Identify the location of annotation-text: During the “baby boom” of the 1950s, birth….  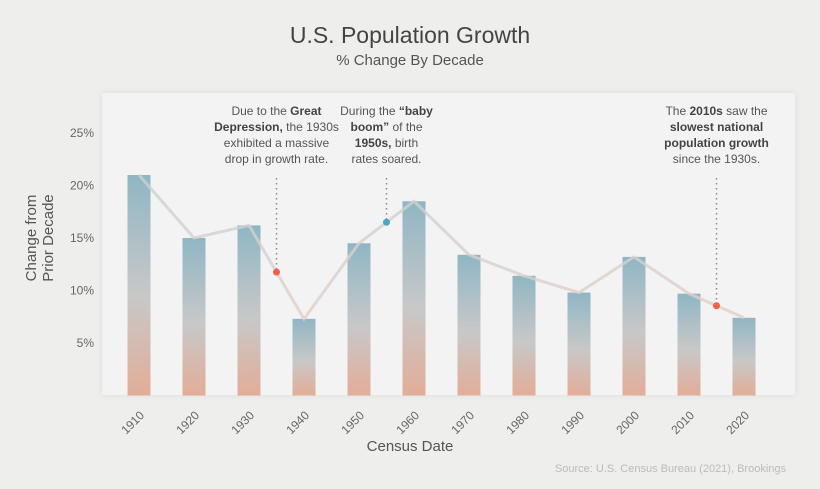
(386, 135).